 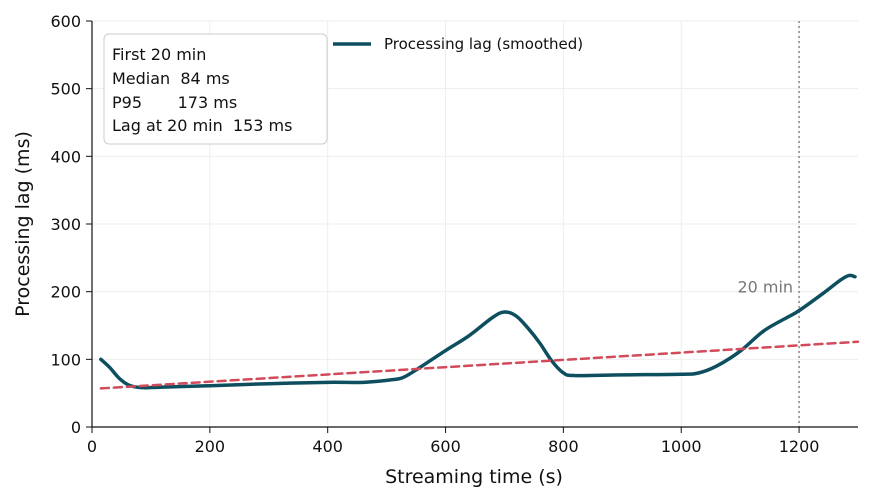 I want to click on vline-label: 20 min, so click(x=765, y=287).